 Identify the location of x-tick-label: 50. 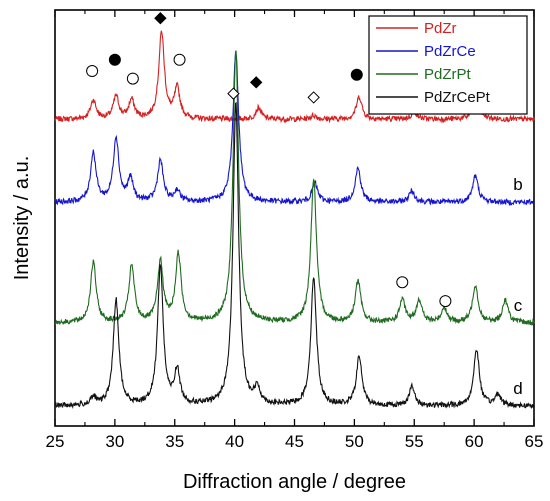
(354, 441).